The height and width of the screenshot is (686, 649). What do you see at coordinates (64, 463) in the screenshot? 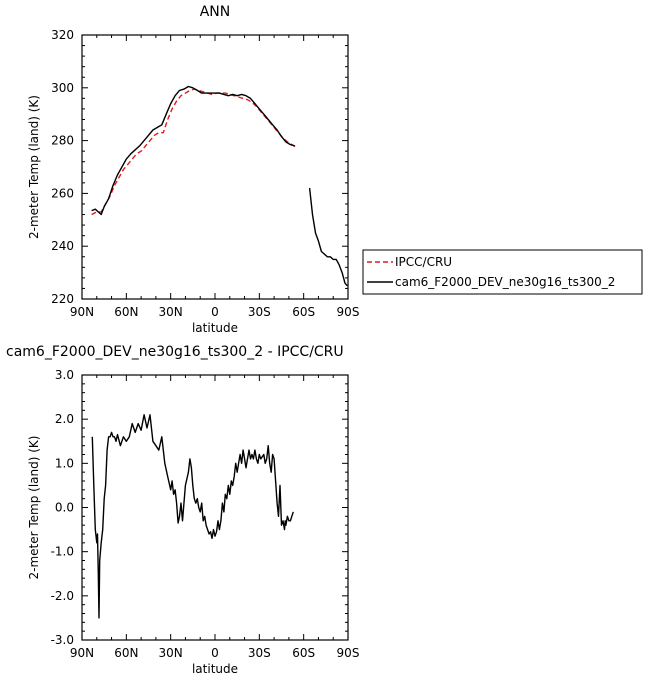
I see `y-tick-label: 1.0` at bounding box center [64, 463].